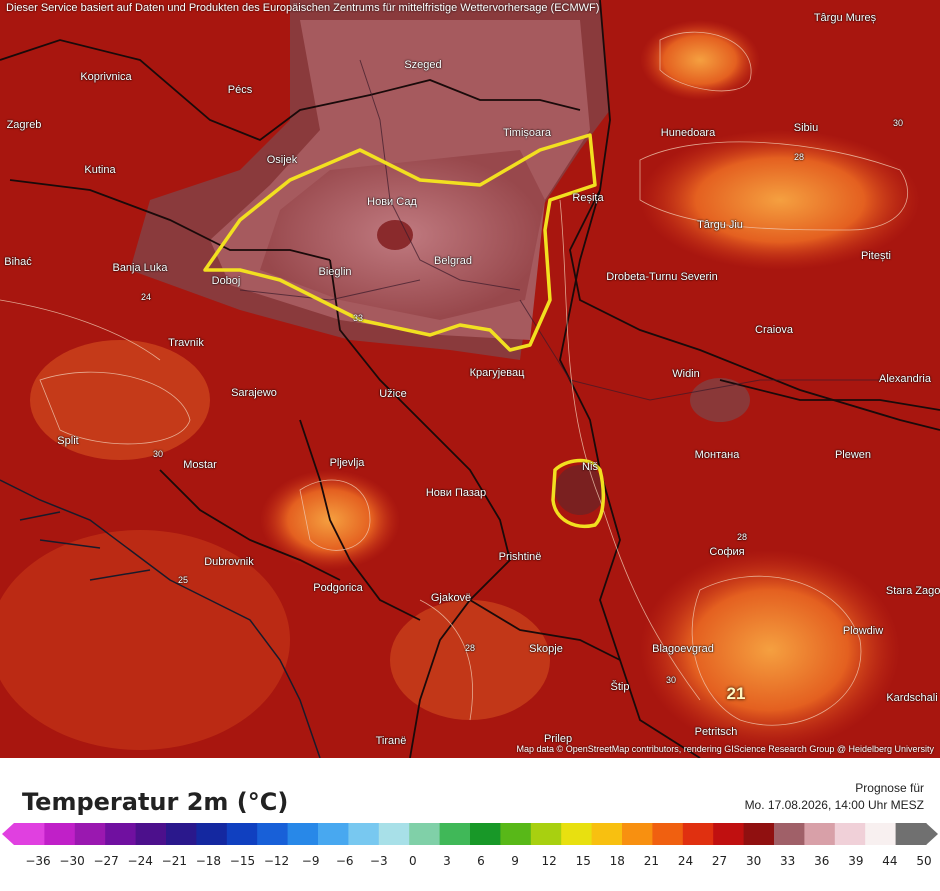 This screenshot has height=891, width=940. What do you see at coordinates (240, 90) in the screenshot?
I see `city-label: Pécs` at bounding box center [240, 90].